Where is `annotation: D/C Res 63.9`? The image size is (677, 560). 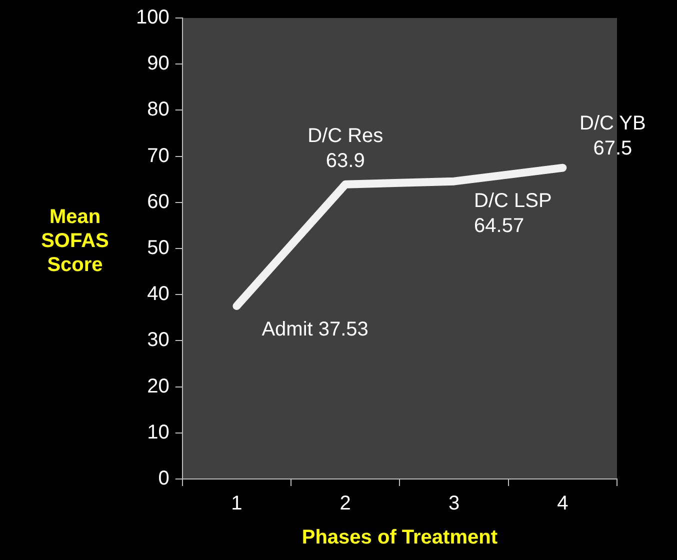
annotation: D/C Res 63.9 is located at coordinates (346, 148).